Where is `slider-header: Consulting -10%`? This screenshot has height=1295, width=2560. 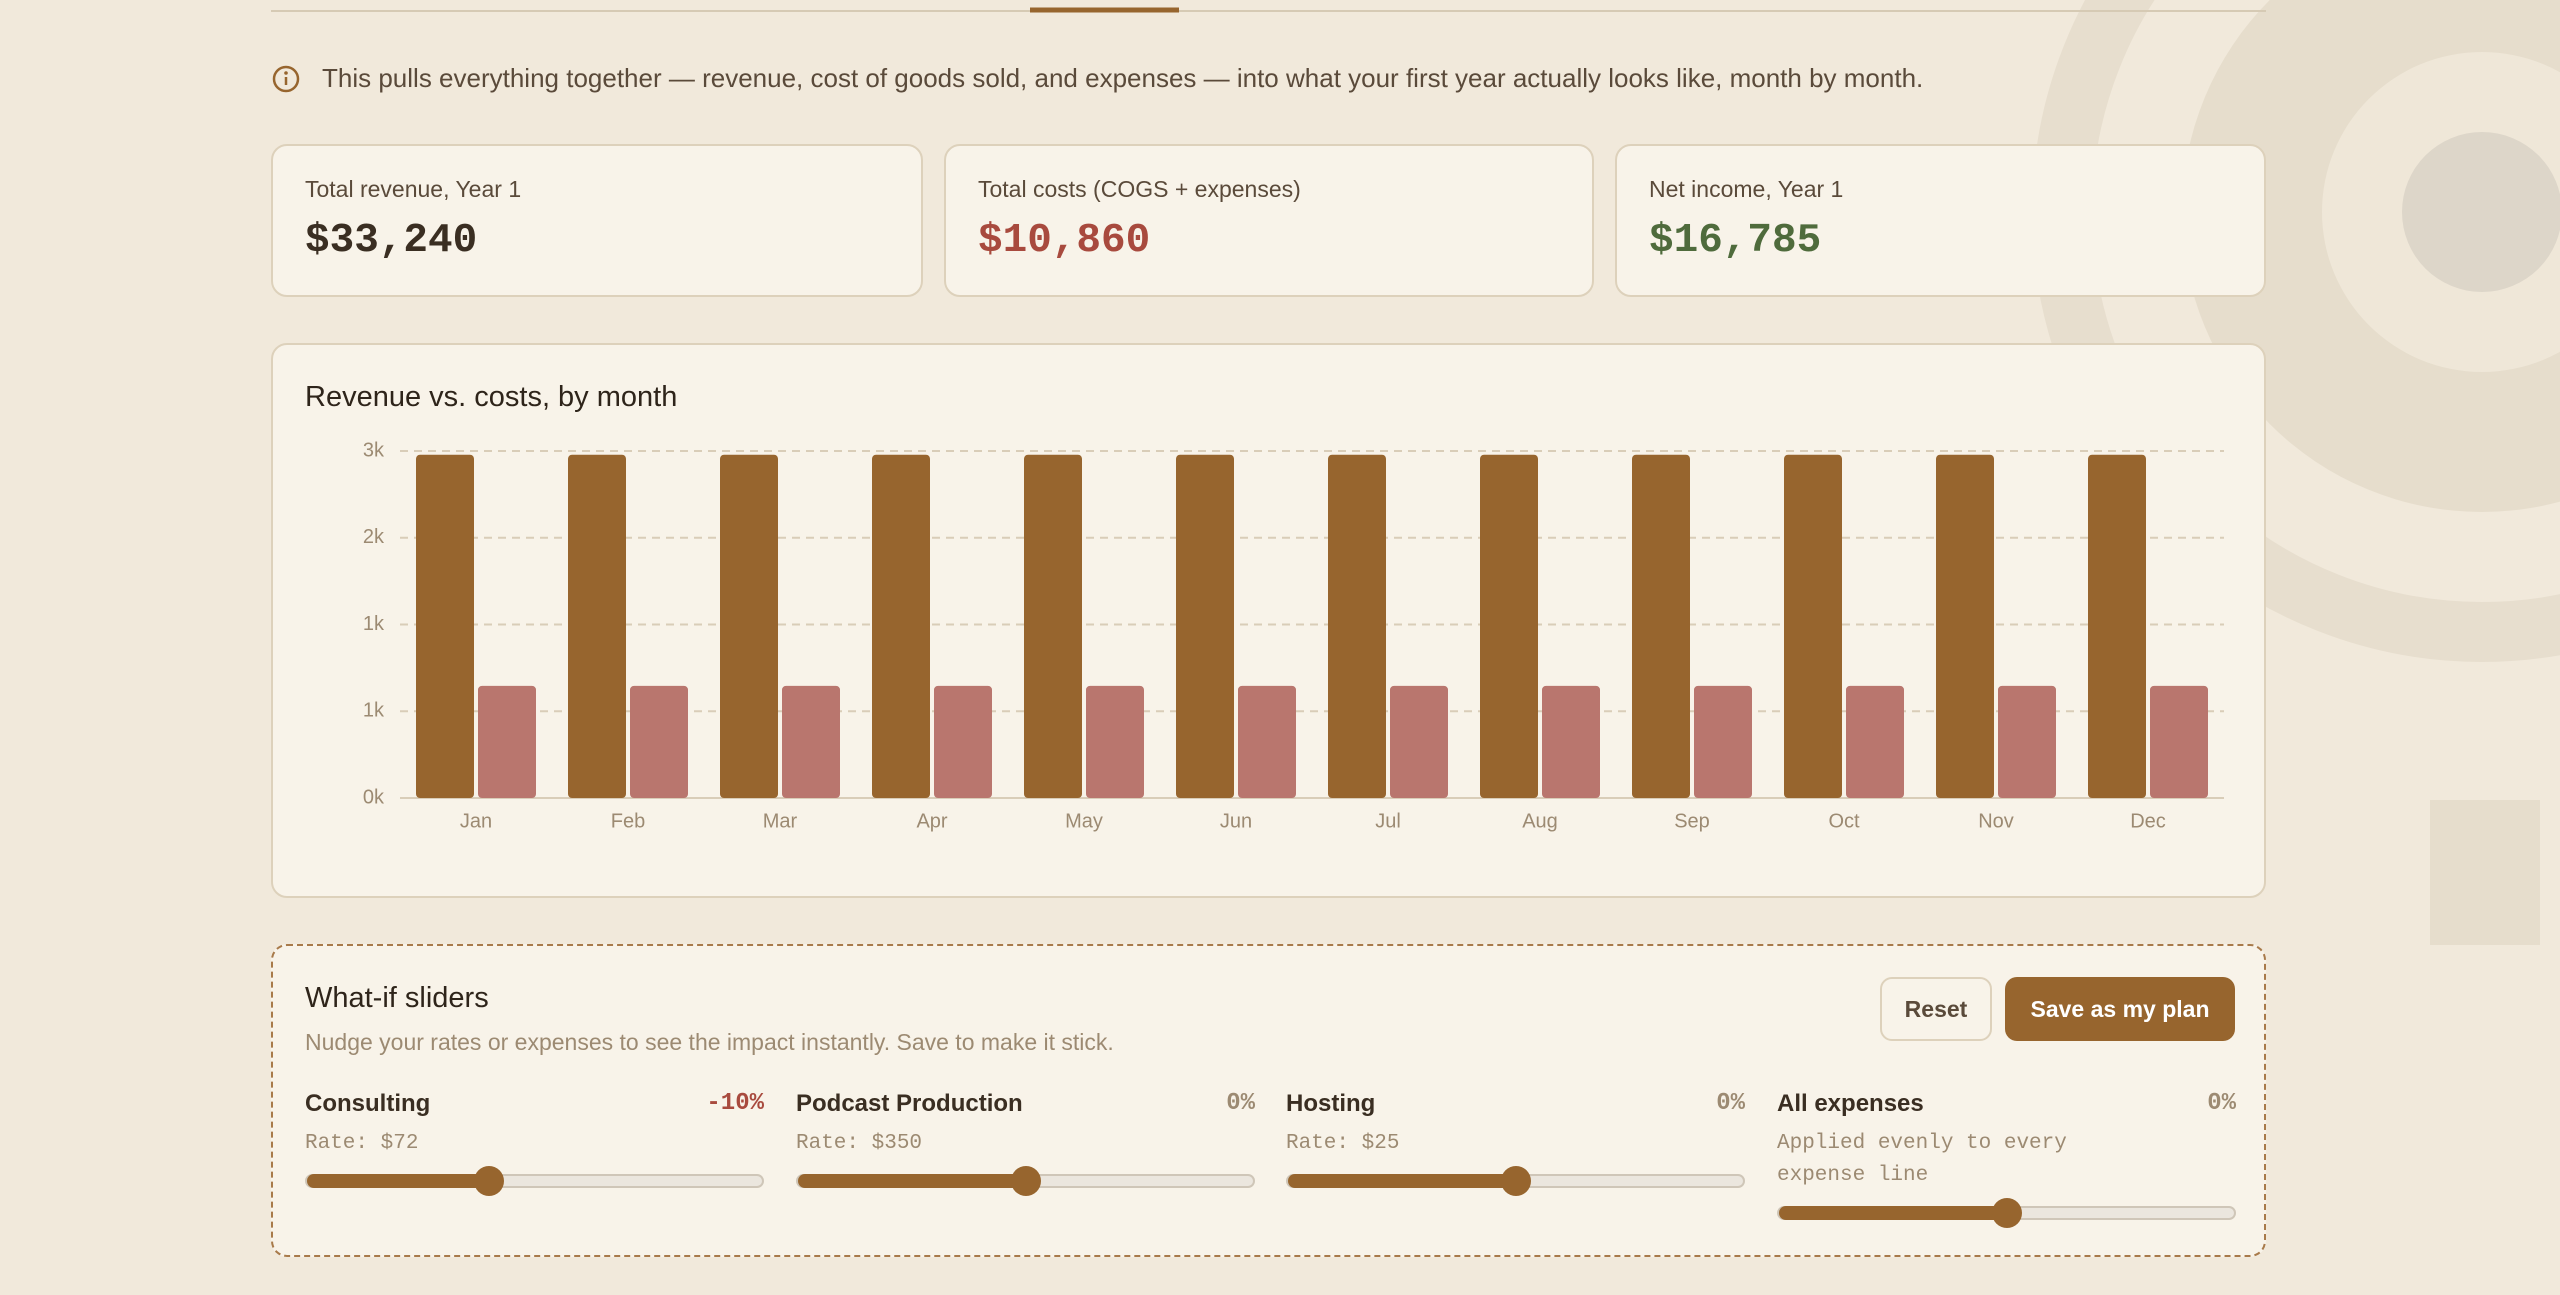
slider-header: Consulting -10% is located at coordinates (534, 1104).